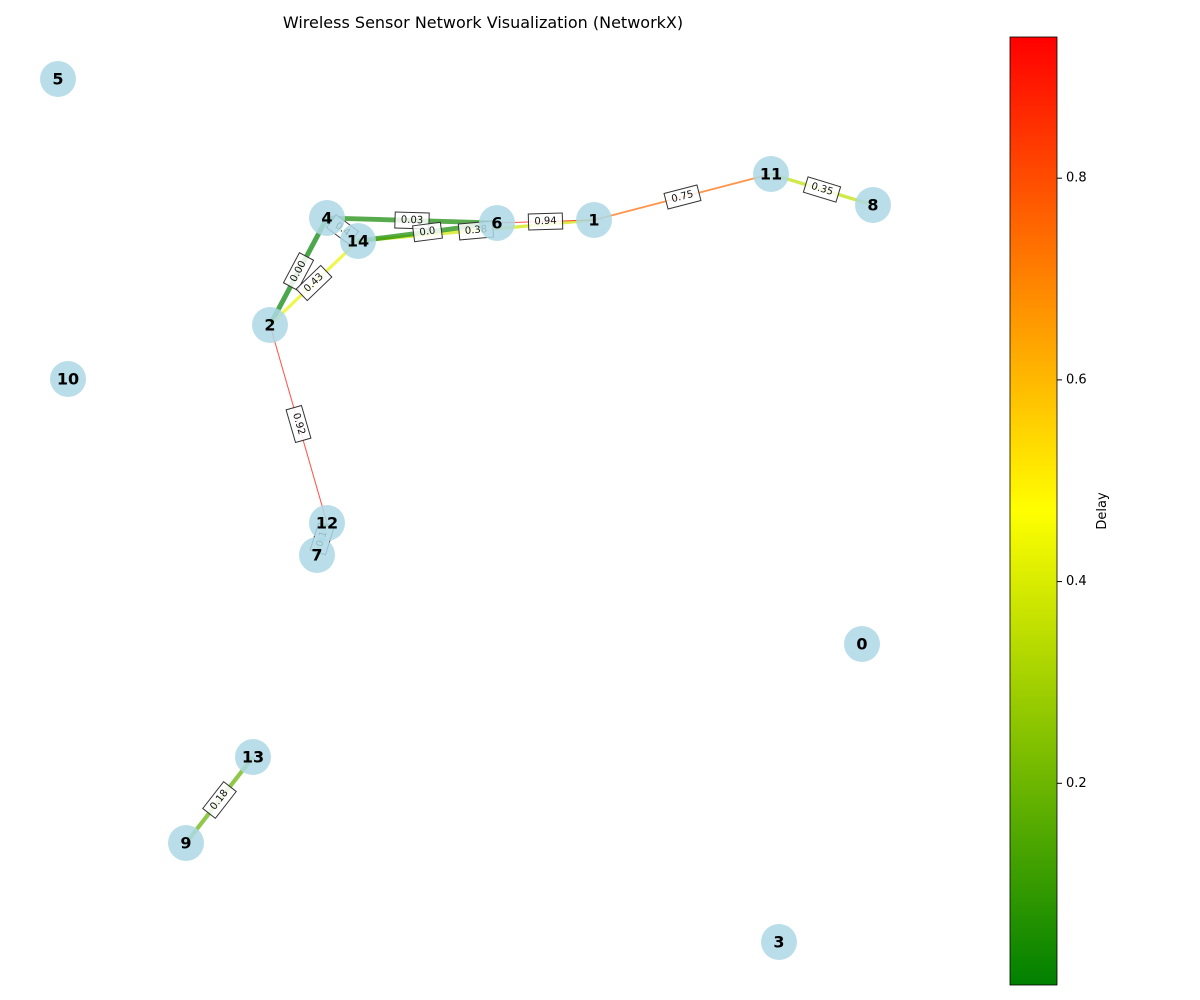 The width and height of the screenshot is (1200, 1000). I want to click on node-label: 3, so click(778, 942).